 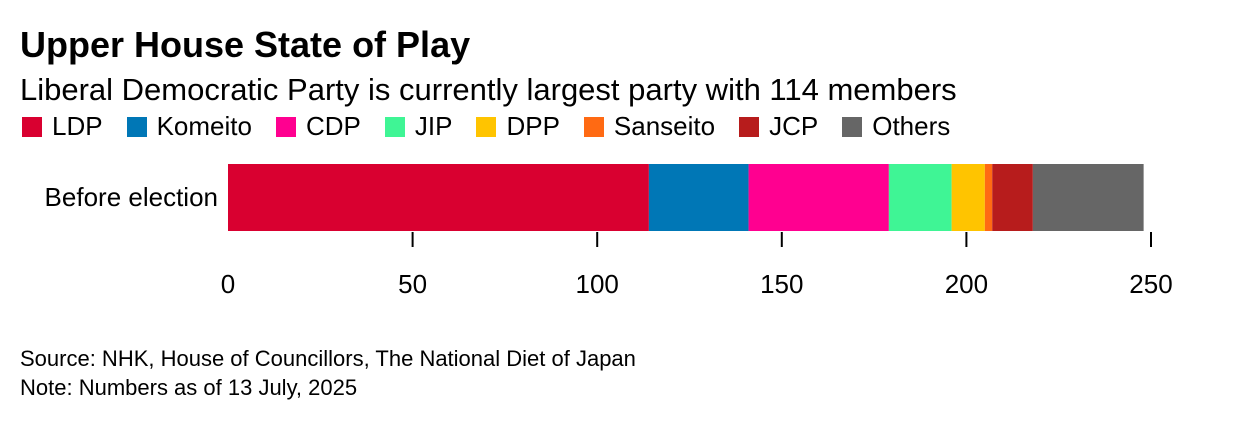 What do you see at coordinates (966, 284) in the screenshot?
I see `x-tick-label-200: 200` at bounding box center [966, 284].